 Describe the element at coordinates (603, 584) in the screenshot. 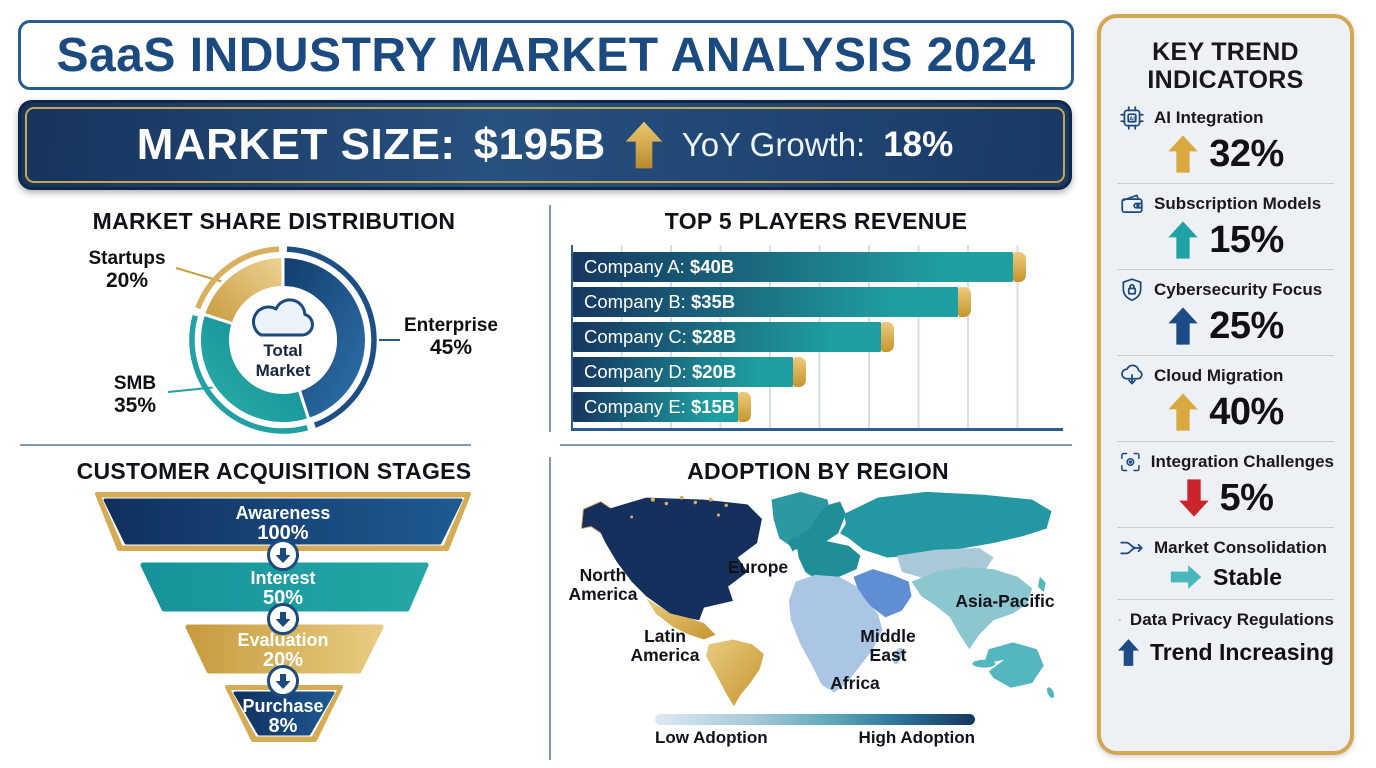

I see `map-label-north-america: North America` at that location.